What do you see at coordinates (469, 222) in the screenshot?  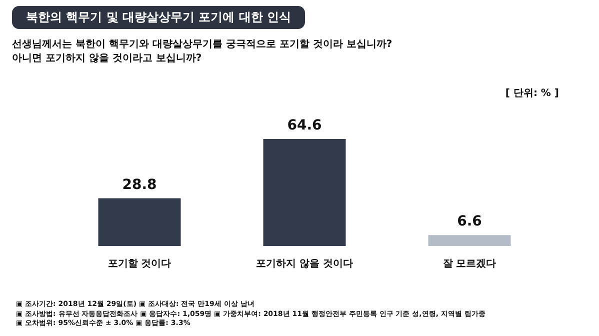 I see `data-label: 6.6` at bounding box center [469, 222].